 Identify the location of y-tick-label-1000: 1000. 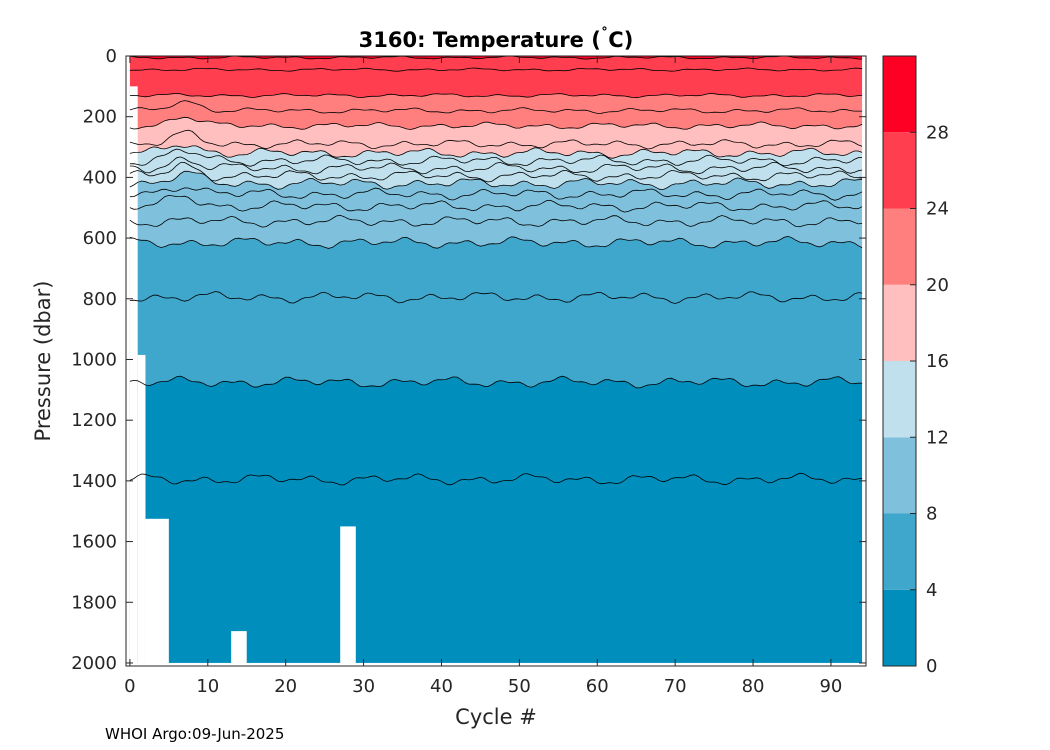
(94, 359).